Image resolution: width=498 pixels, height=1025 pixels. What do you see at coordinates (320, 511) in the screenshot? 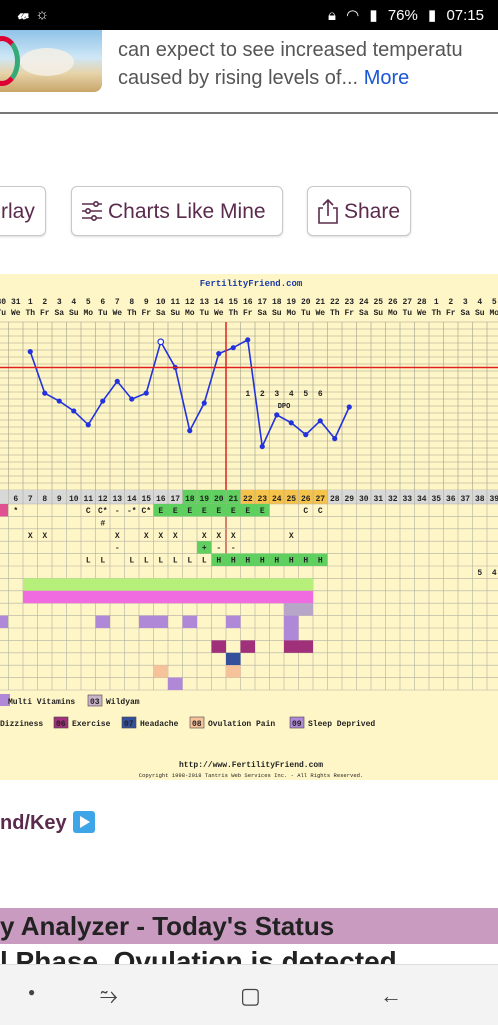
I see `cm-value: C` at bounding box center [320, 511].